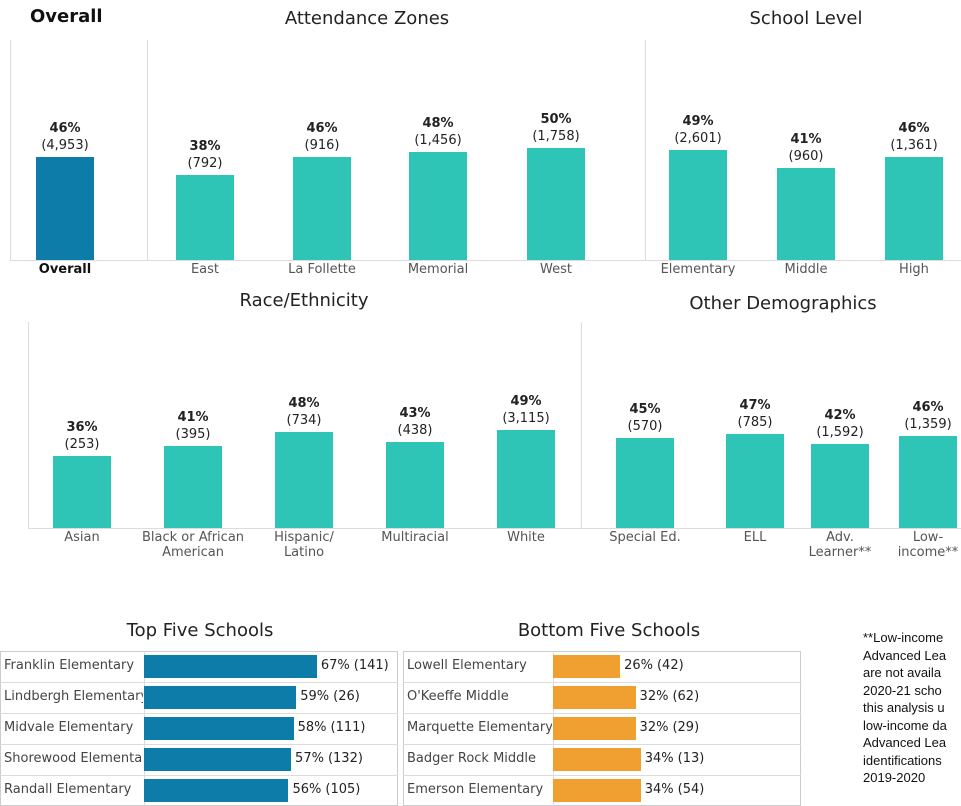 This screenshot has width=961, height=806. I want to click on count-text: (111), so click(348, 727).